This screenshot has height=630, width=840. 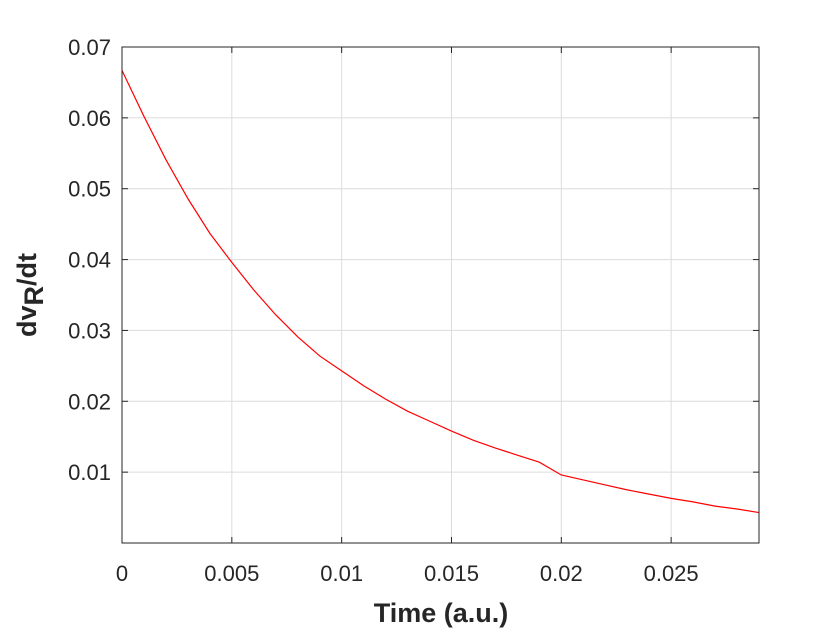 What do you see at coordinates (341, 573) in the screenshot?
I see `x-tick-label: 0.01` at bounding box center [341, 573].